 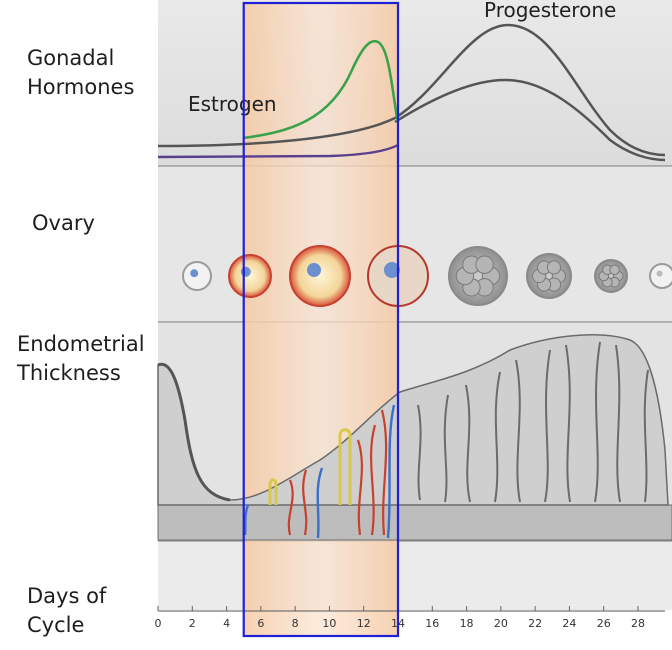 What do you see at coordinates (226, 623) in the screenshot?
I see `days-tick-label: 4` at bounding box center [226, 623].